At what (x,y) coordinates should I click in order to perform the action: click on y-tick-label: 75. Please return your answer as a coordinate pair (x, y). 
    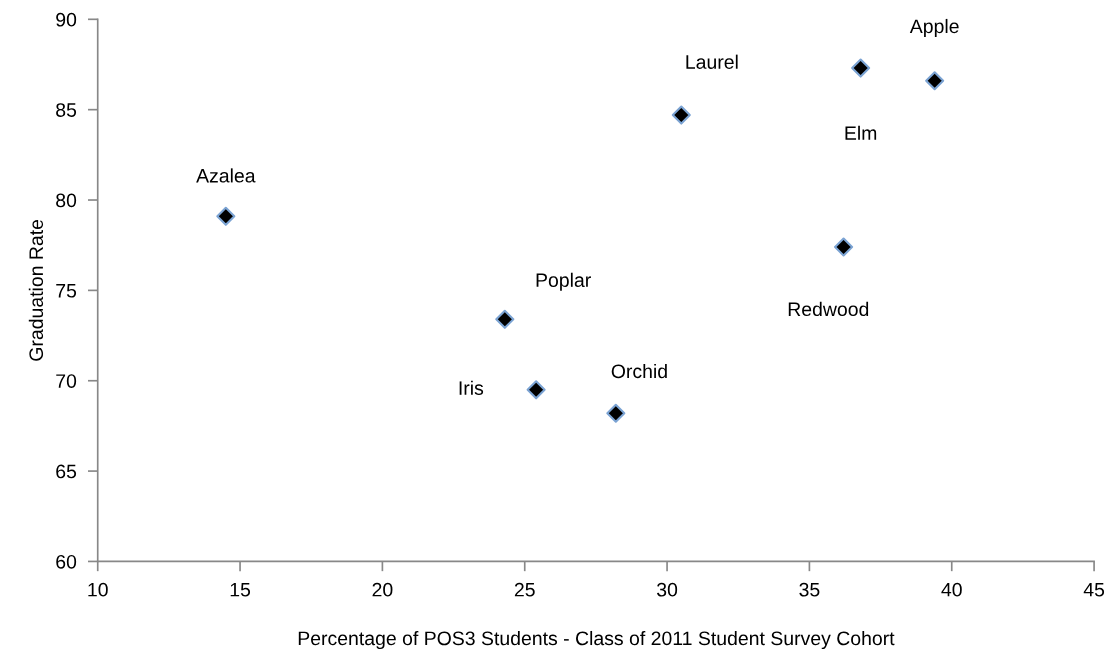
    Looking at the image, I should click on (66, 291).